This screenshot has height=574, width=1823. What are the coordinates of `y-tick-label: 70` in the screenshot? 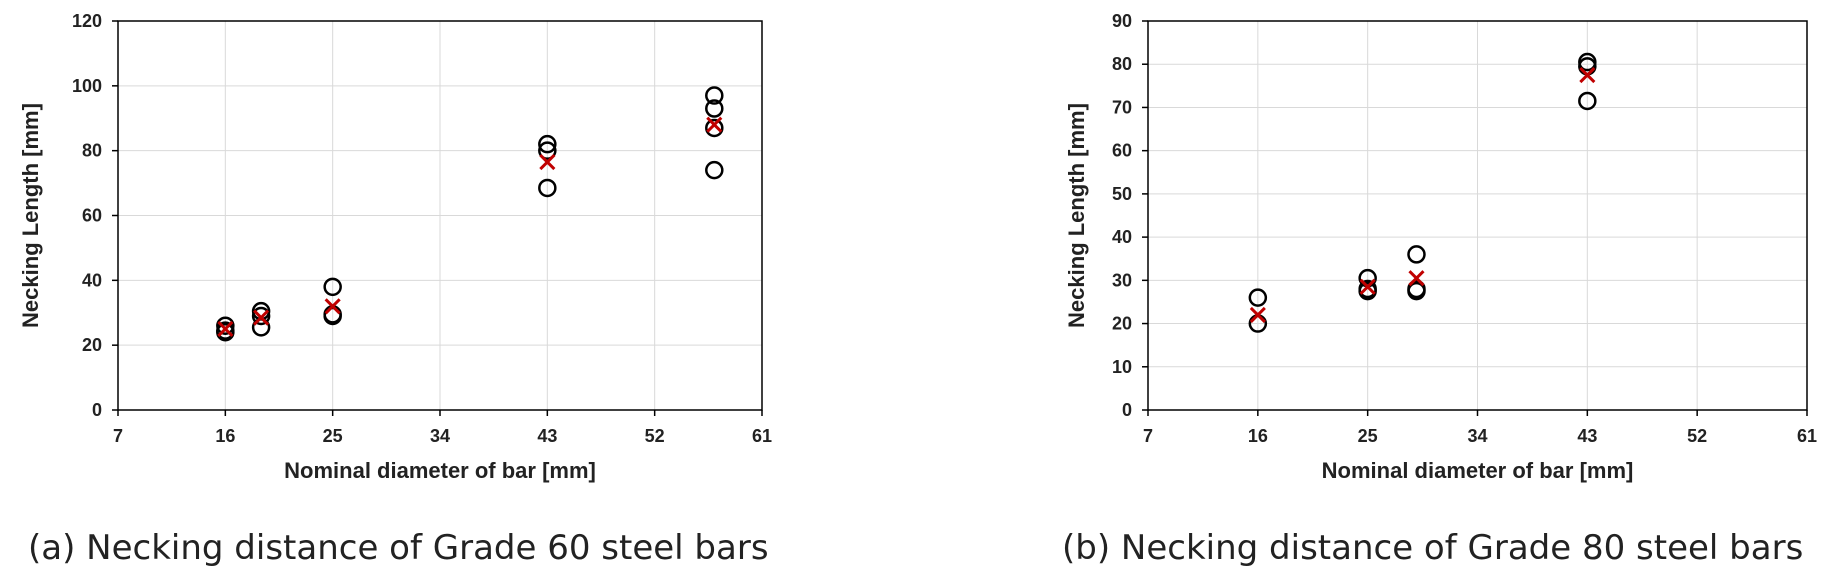 It's located at (1122, 107).